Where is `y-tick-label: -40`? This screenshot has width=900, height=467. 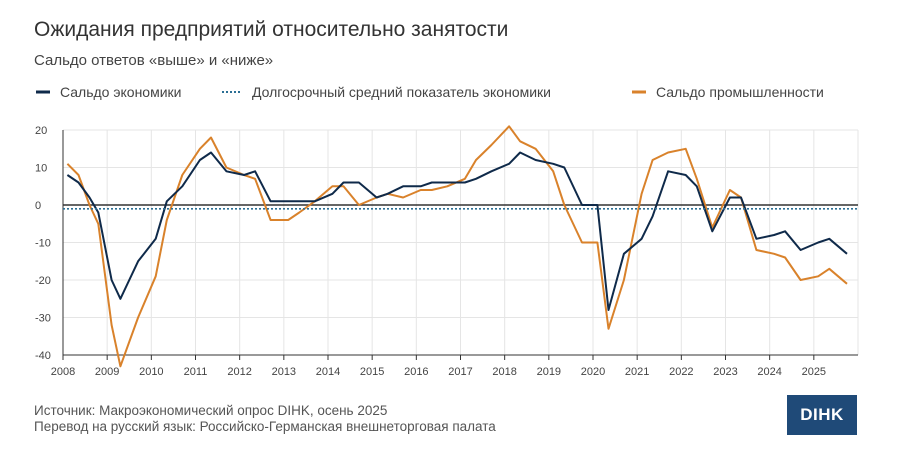 y-tick-label: -40 is located at coordinates (43, 356).